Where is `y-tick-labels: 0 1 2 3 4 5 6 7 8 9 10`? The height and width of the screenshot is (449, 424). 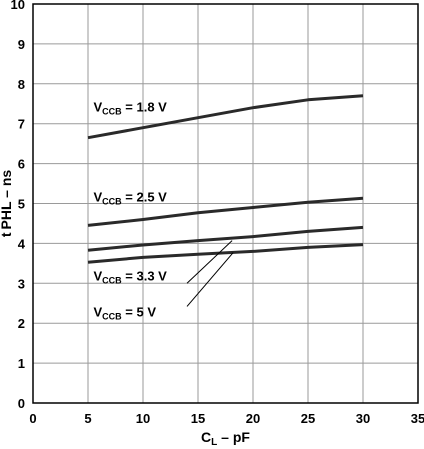 y-tick-labels: 0 1 2 3 4 5 6 7 8 9 10 is located at coordinates (18, 205).